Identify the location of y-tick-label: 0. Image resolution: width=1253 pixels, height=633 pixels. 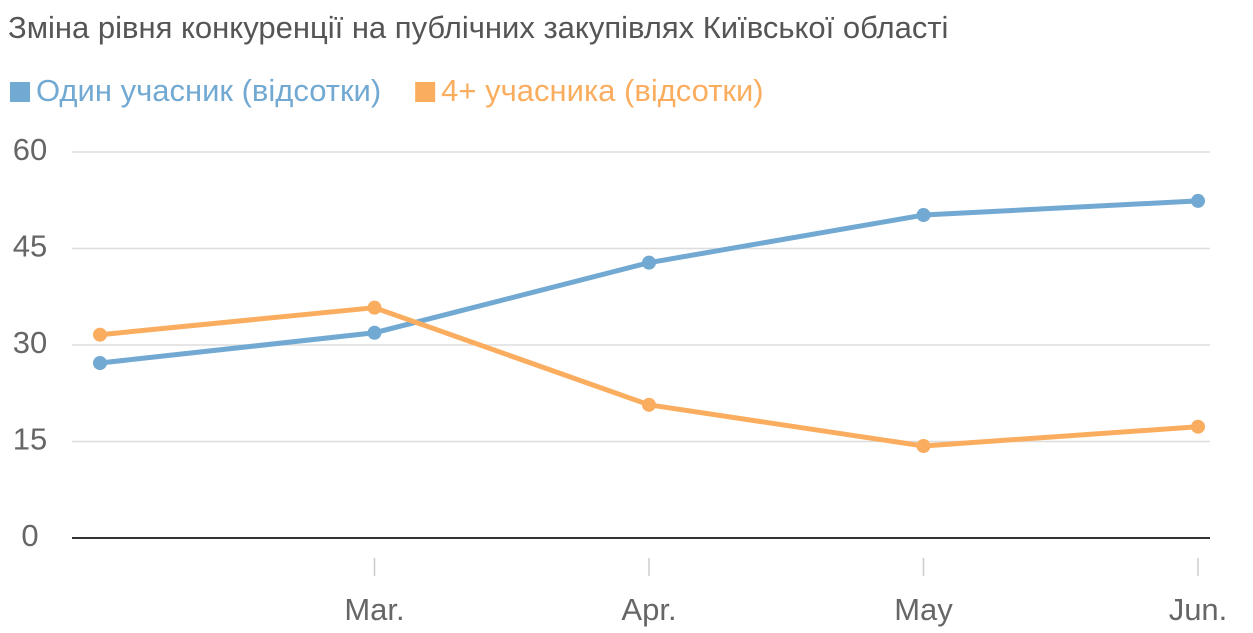
(29, 535).